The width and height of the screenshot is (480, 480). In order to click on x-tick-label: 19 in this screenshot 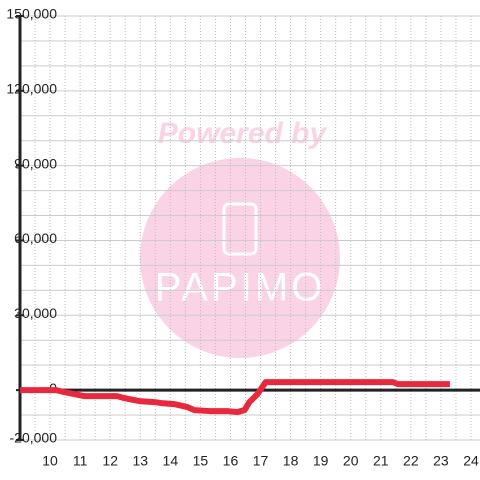, I will do `click(321, 461)`.